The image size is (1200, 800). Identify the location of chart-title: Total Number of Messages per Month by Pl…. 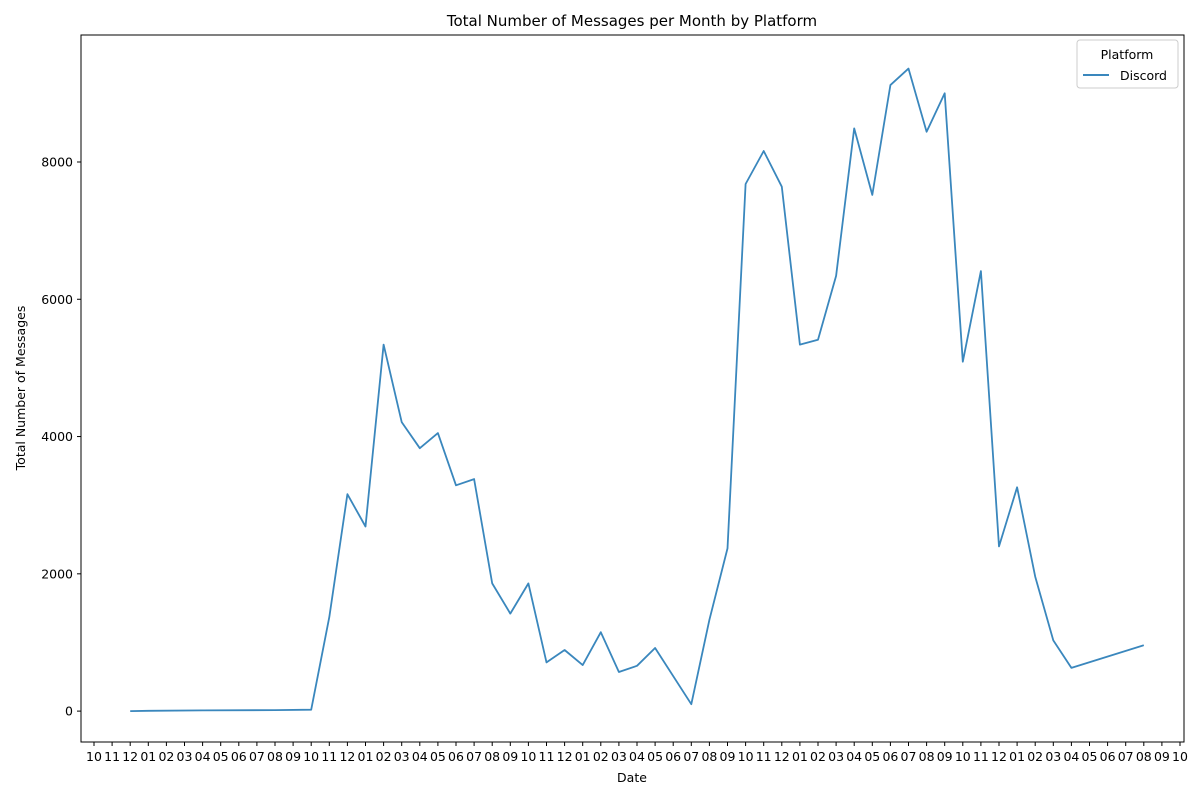
(631, 21).